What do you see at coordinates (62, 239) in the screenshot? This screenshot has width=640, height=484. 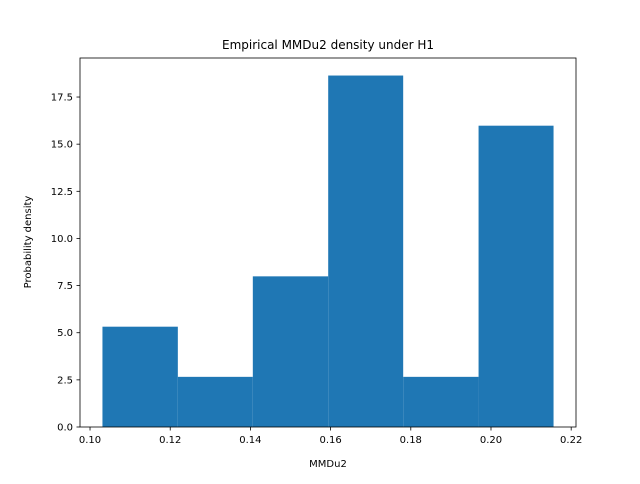 I see `y-tick-label: 10.0` at bounding box center [62, 239].